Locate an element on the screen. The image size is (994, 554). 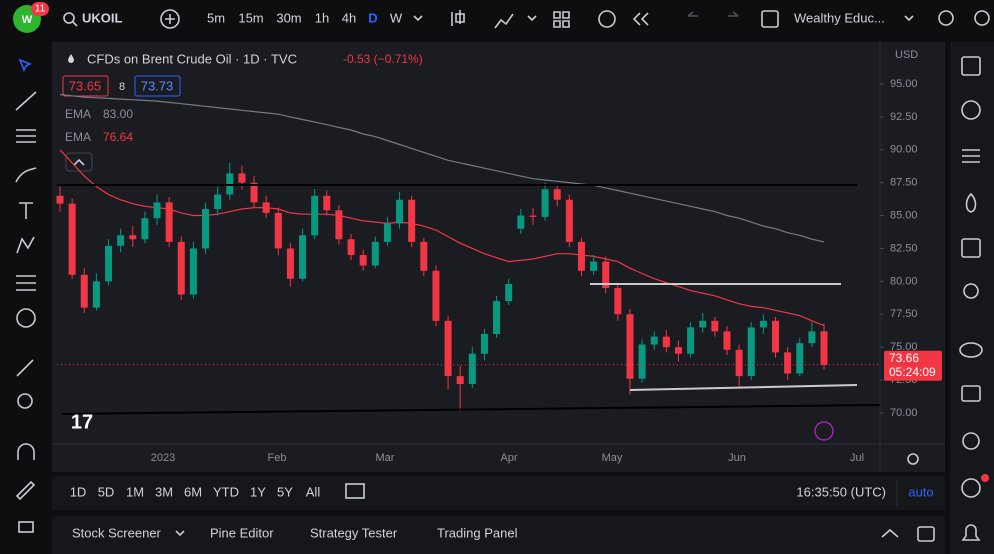
interval: 1h is located at coordinates (322, 17).